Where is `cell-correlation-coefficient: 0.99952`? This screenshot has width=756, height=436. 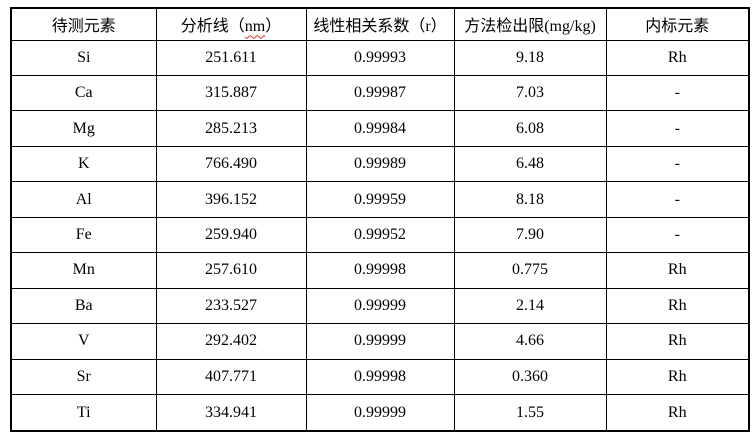
cell-correlation-coefficient: 0.99952 is located at coordinates (380, 235).